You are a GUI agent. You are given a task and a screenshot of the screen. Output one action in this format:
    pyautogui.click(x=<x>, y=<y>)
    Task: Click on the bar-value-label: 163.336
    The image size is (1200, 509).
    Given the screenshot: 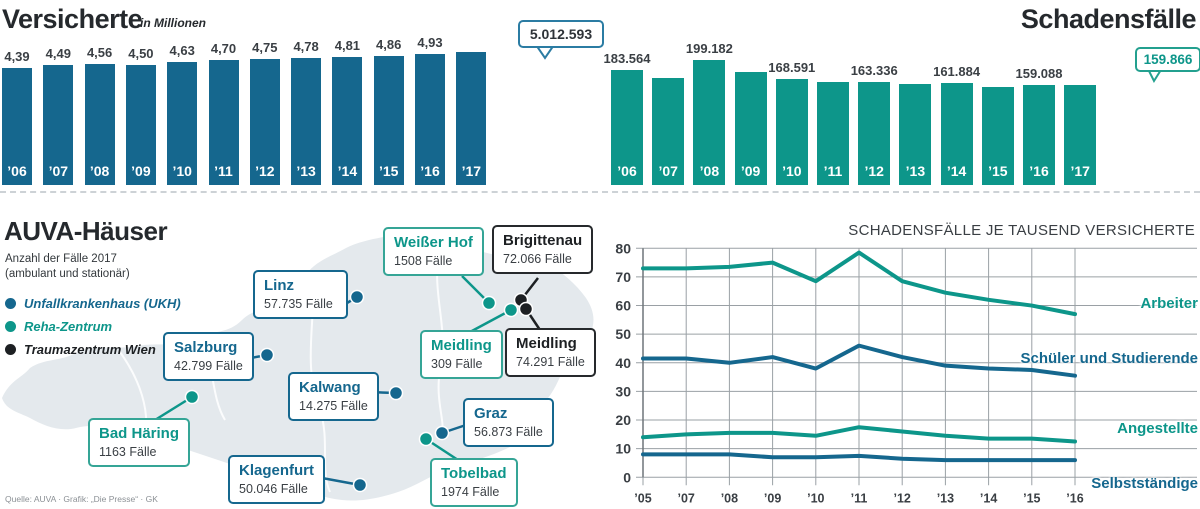 What is the action you would take?
    pyautogui.click(x=874, y=71)
    